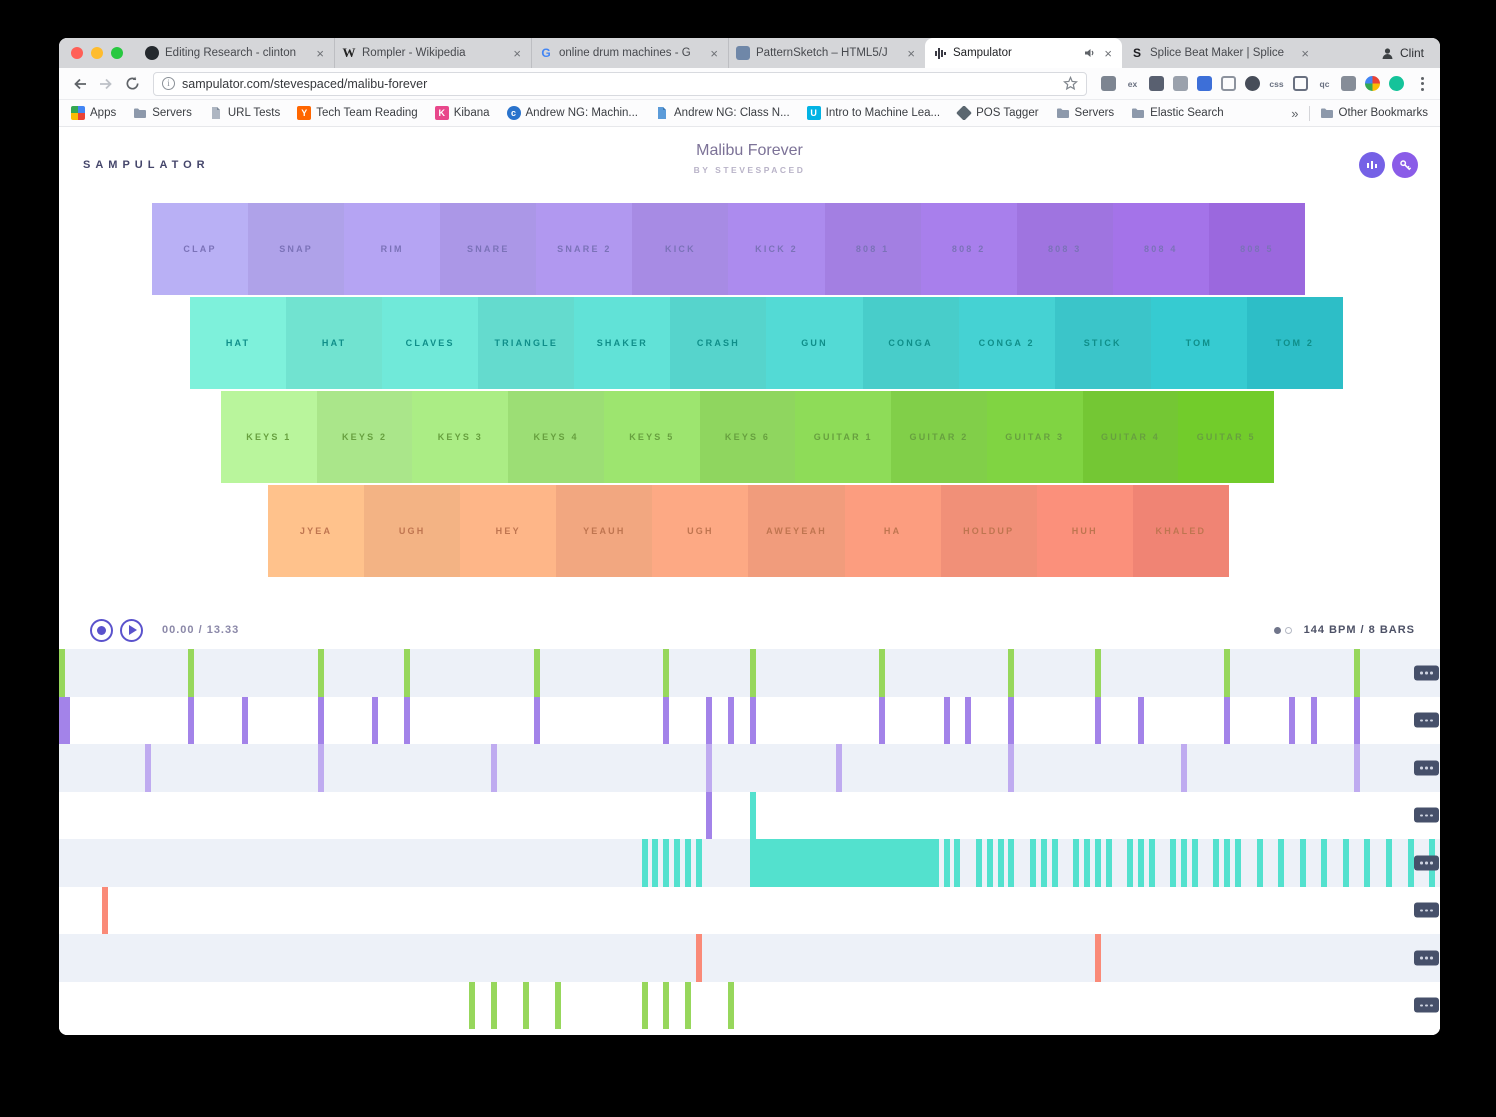 This screenshot has height=1117, width=1496. Describe the element at coordinates (872, 249) in the screenshot. I see `pad-808-1-r1-8: 808 1` at that location.